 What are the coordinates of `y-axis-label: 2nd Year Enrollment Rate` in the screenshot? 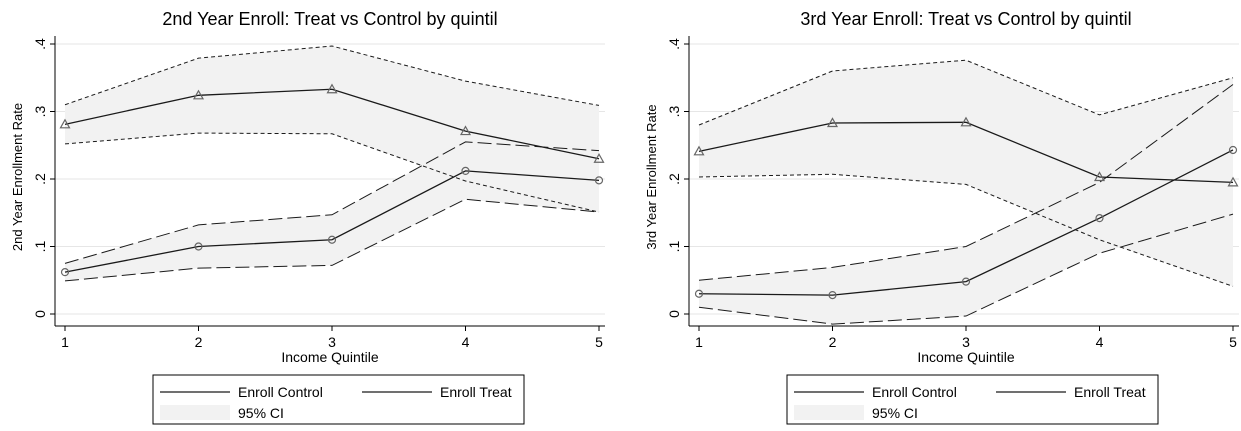 It's located at (17, 177).